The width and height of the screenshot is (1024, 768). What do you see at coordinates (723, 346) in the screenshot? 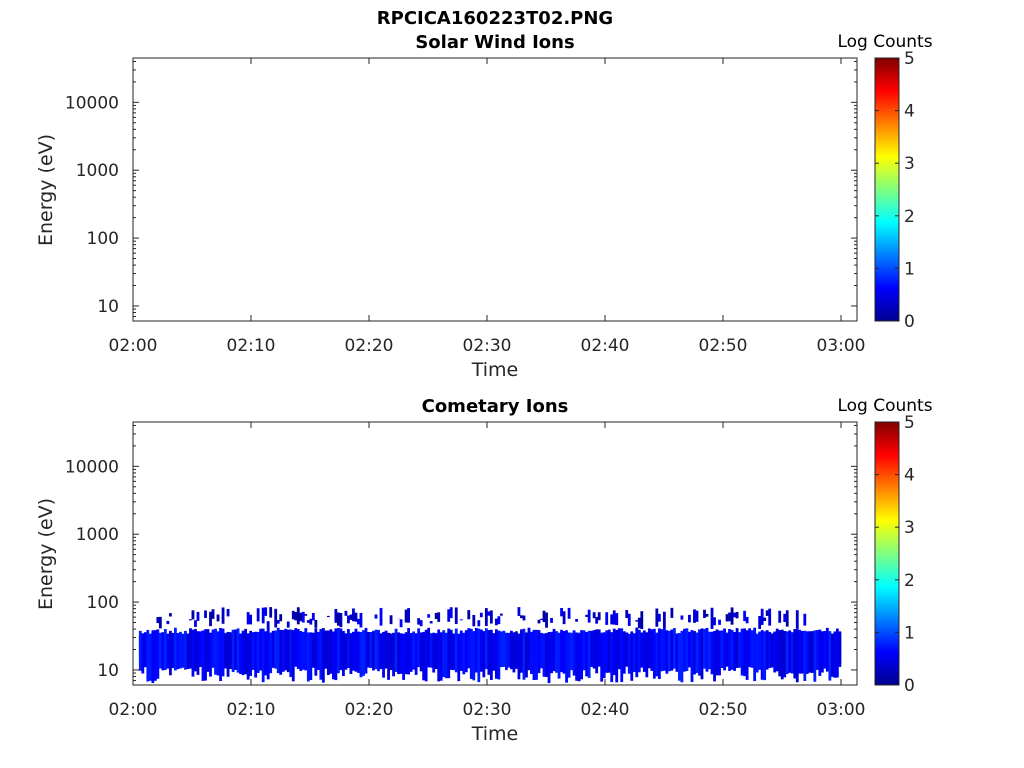
I see `x-tick-label: 02:50` at bounding box center [723, 346].